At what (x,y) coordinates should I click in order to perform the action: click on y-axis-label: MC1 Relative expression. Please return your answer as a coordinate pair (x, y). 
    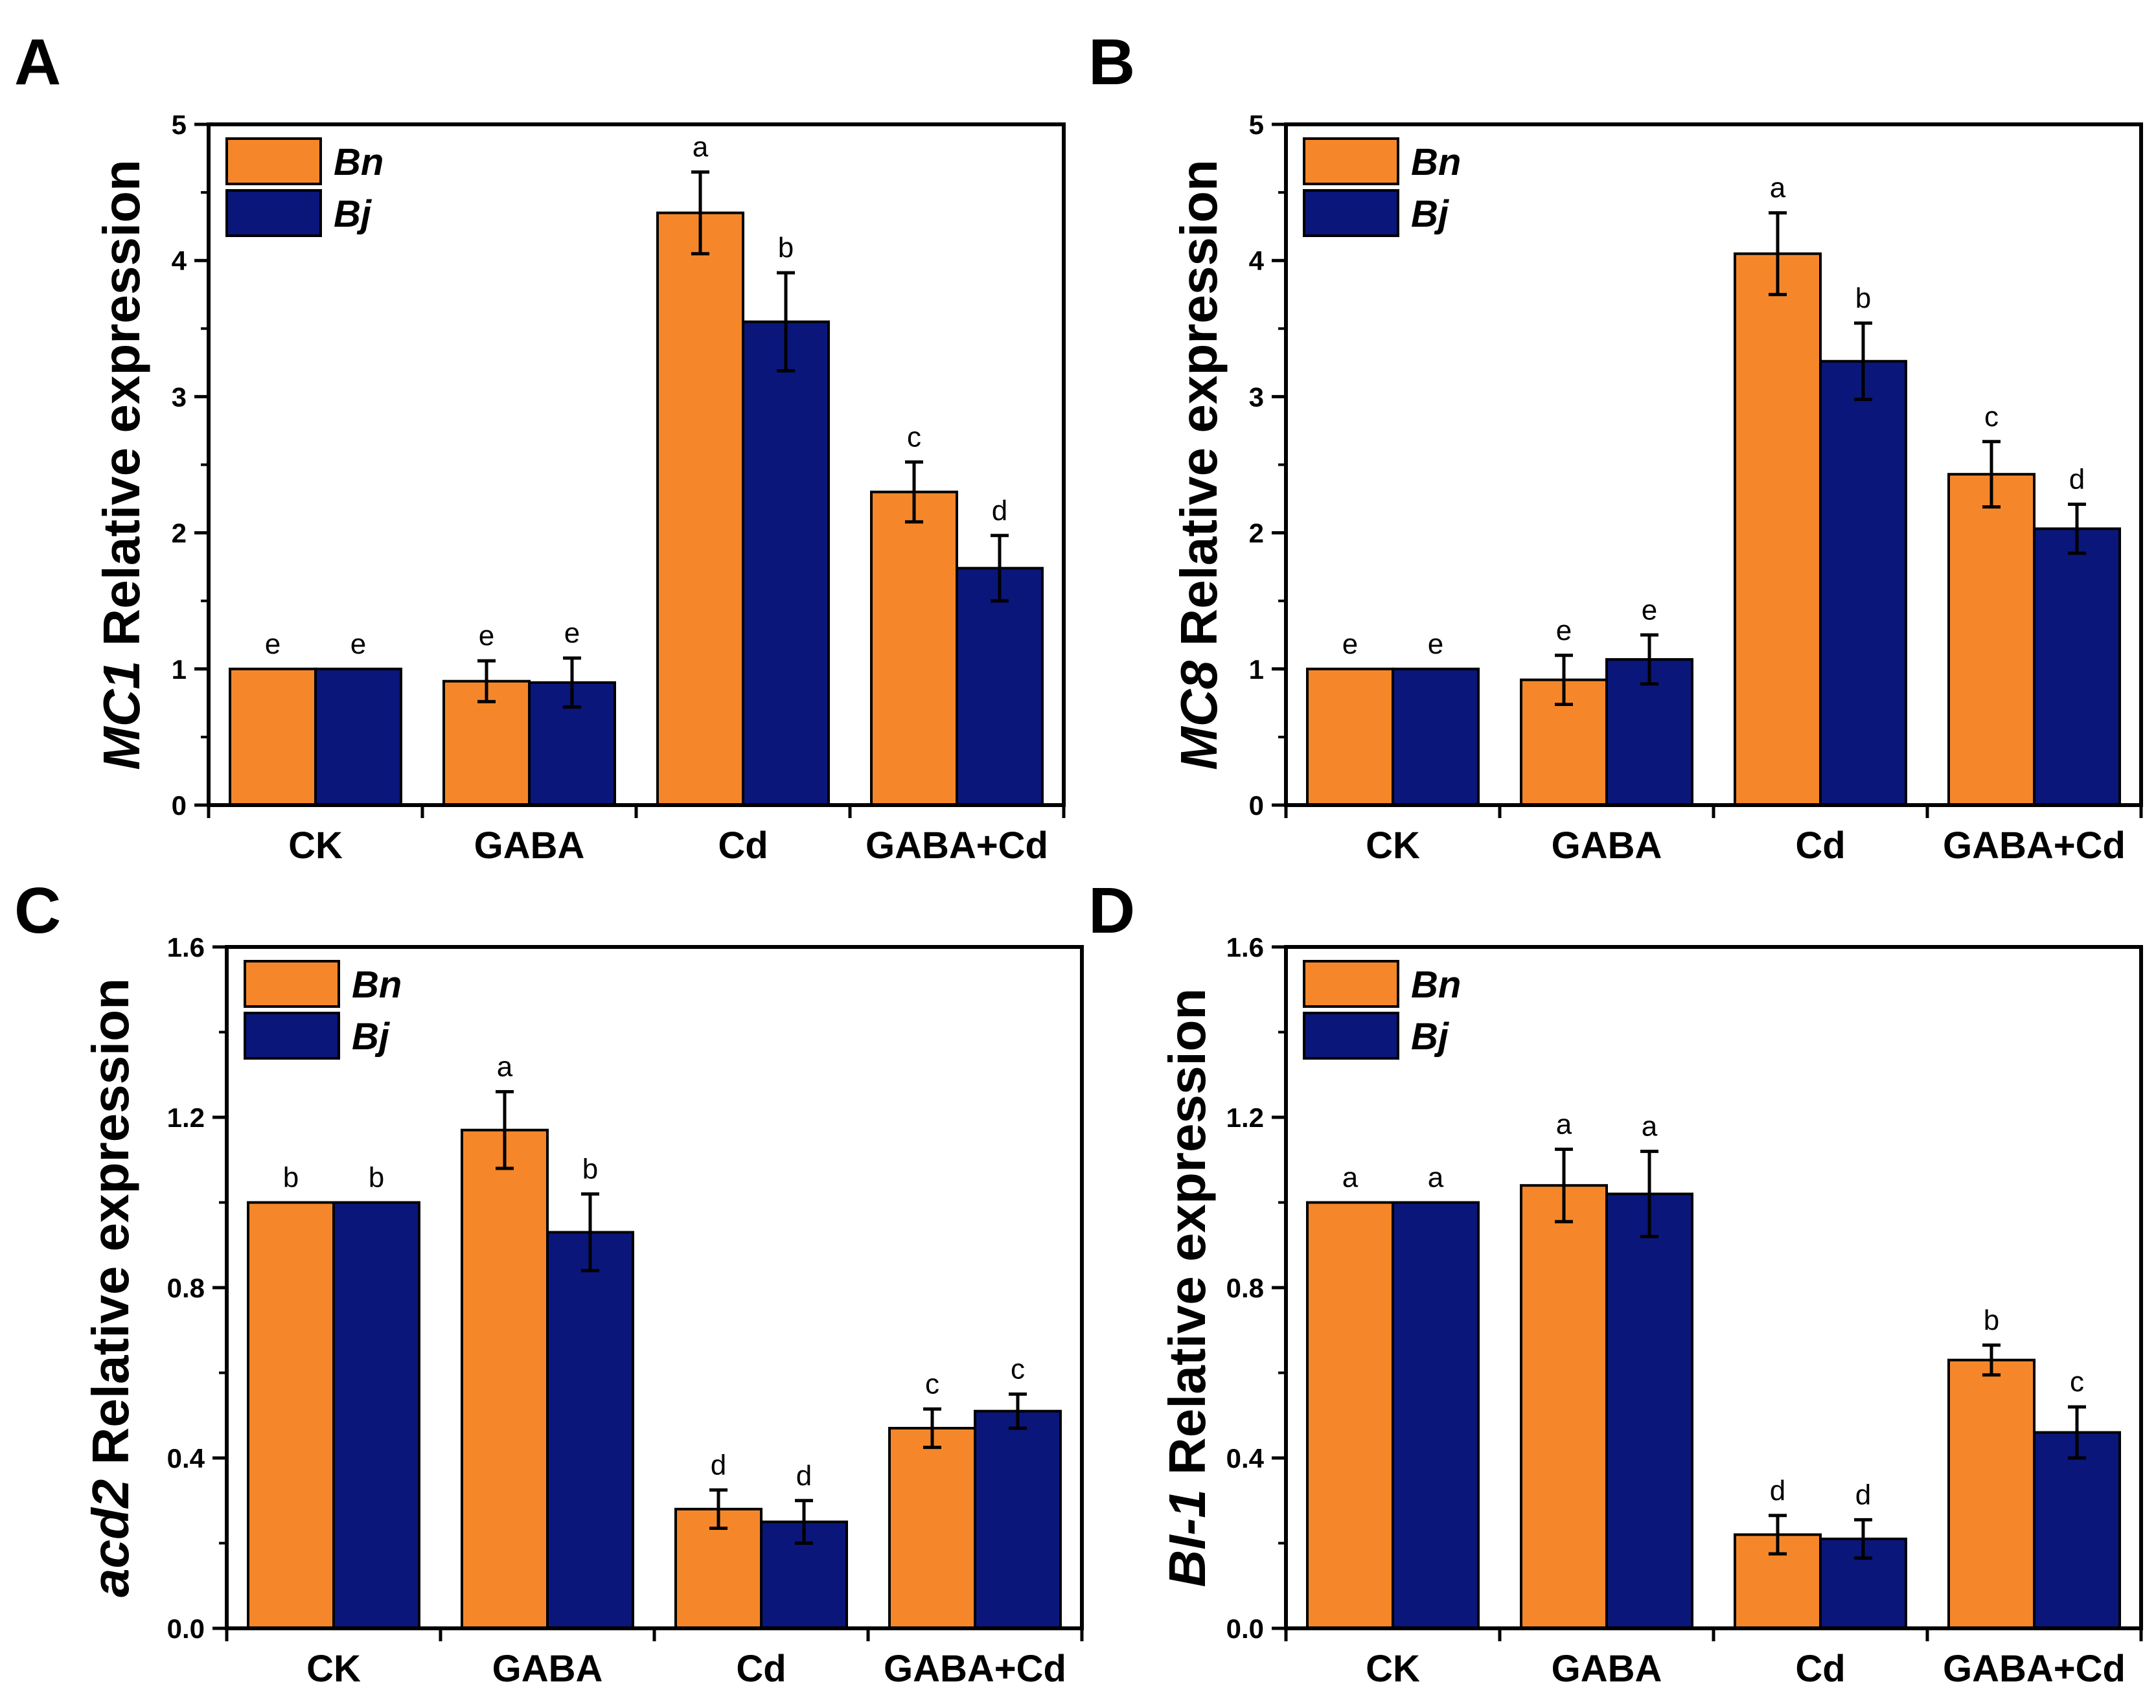
    Looking at the image, I should click on (121, 464).